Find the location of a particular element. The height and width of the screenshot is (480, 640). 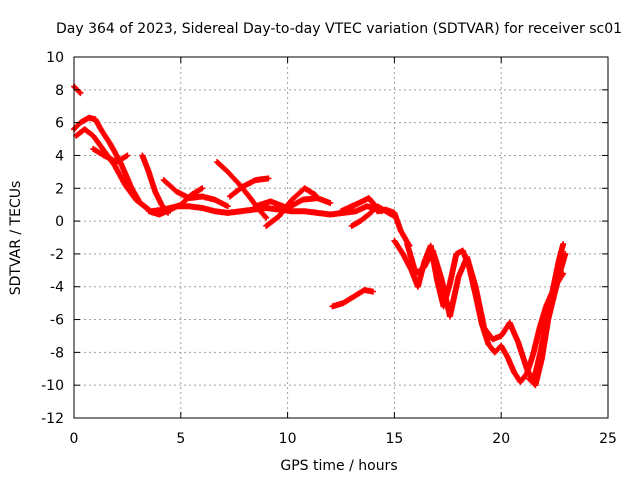

y-tick-label: 6 is located at coordinates (59, 124).